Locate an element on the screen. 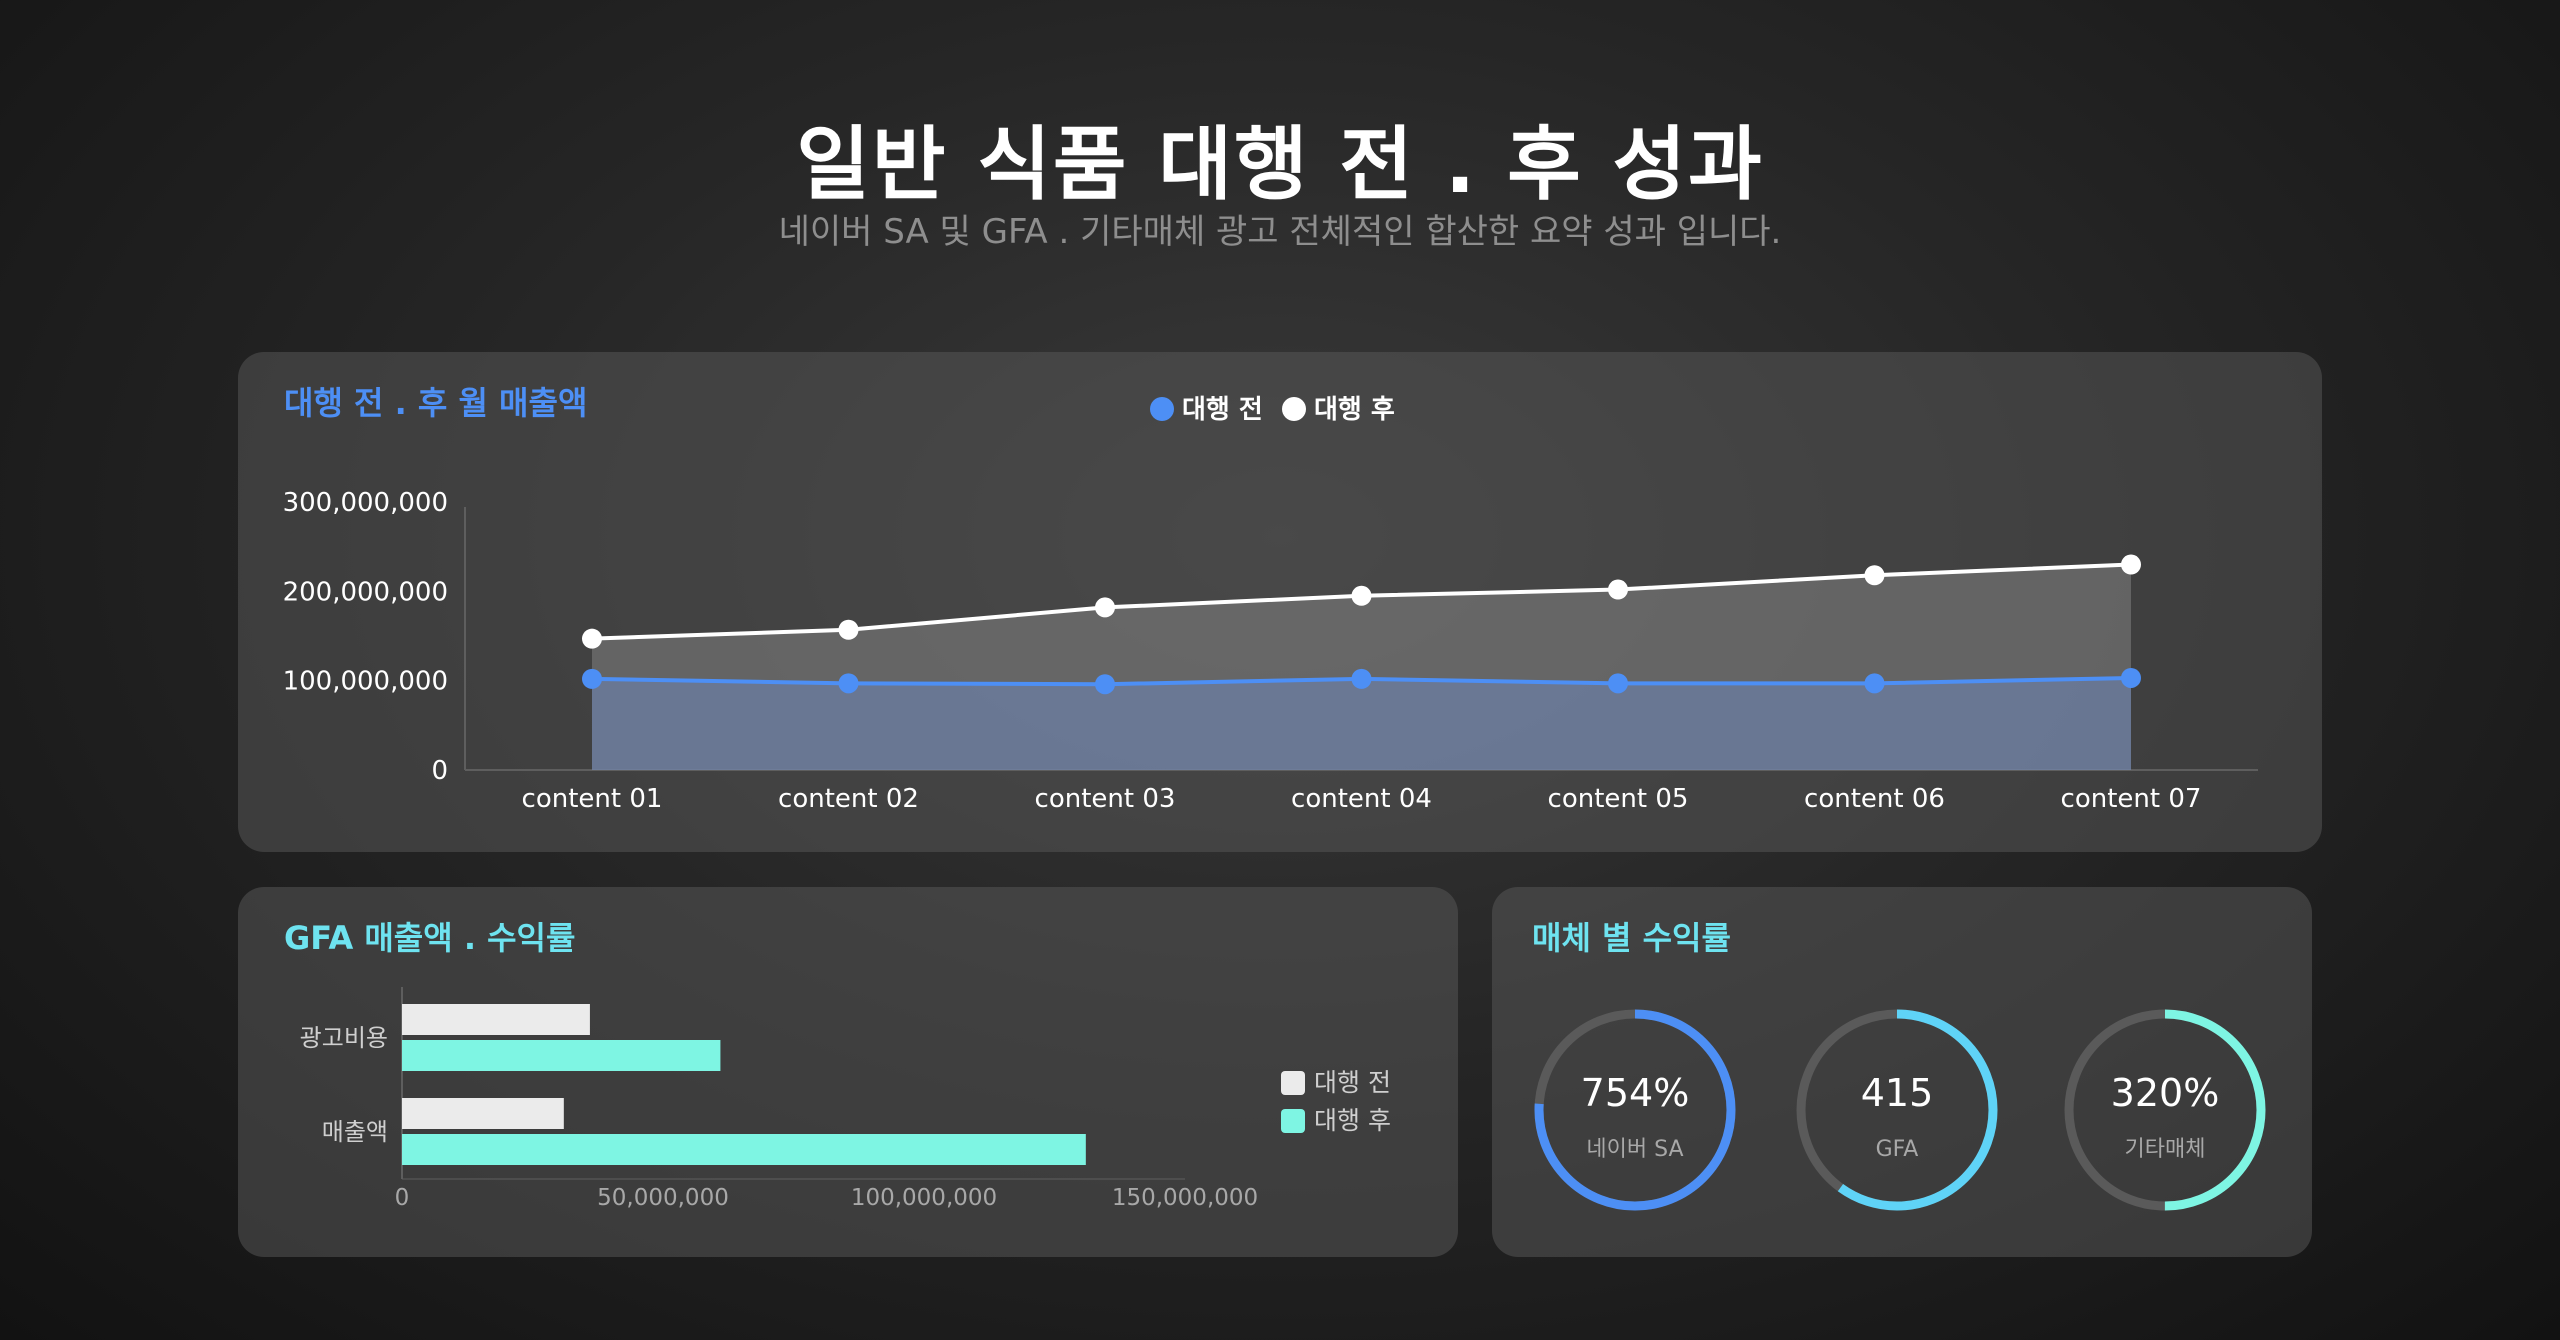 The height and width of the screenshot is (1340, 2560). bar-x-tick-label: 0 is located at coordinates (402, 1198).